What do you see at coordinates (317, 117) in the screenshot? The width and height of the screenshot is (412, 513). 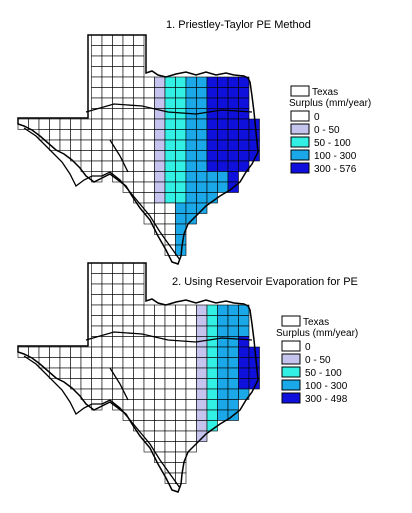 I see `legend-label: 0` at bounding box center [317, 117].